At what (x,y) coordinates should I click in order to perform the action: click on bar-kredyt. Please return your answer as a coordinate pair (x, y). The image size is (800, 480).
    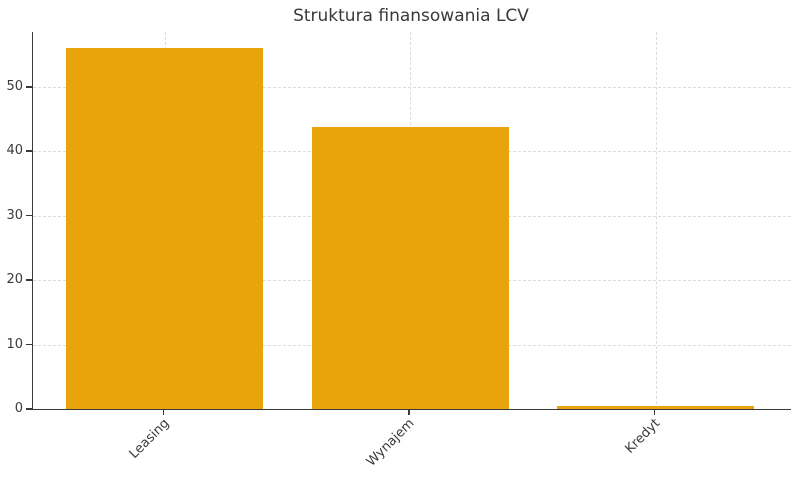
    Looking at the image, I should click on (655, 407).